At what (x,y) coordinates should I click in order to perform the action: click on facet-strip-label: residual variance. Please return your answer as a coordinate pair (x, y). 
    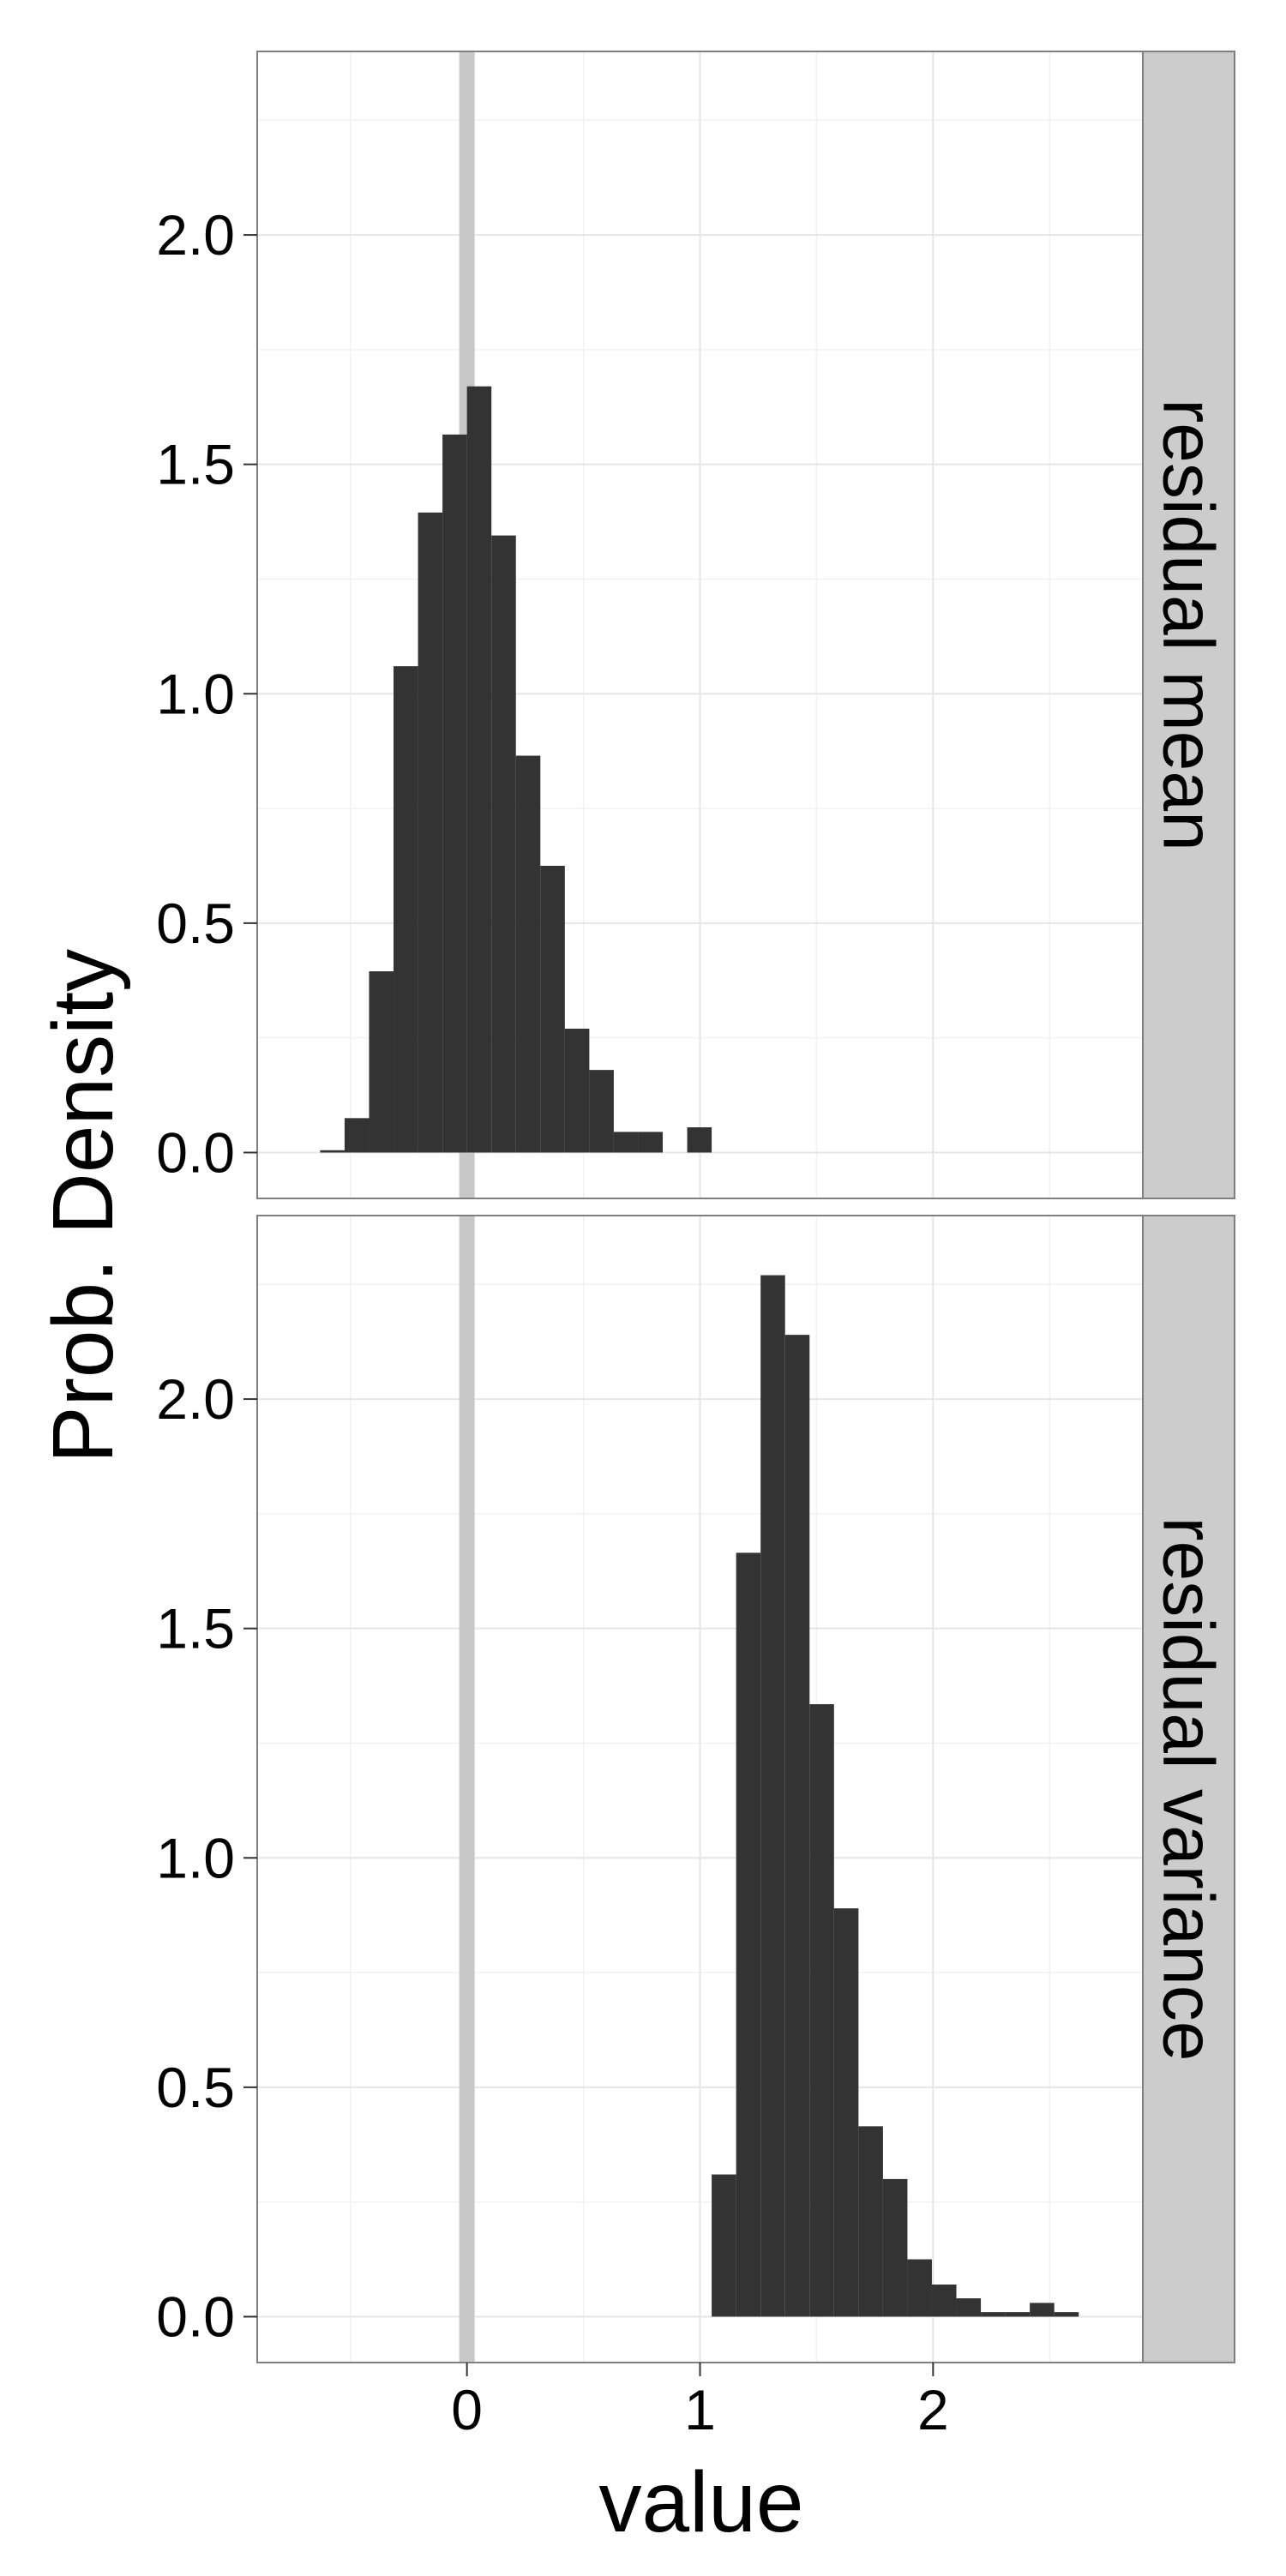
    Looking at the image, I should click on (1189, 1788).